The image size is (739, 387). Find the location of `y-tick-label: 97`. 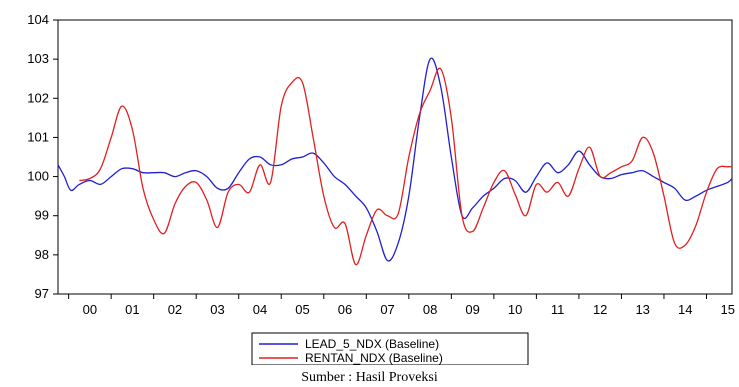

y-tick-label: 97 is located at coordinates (42, 293).